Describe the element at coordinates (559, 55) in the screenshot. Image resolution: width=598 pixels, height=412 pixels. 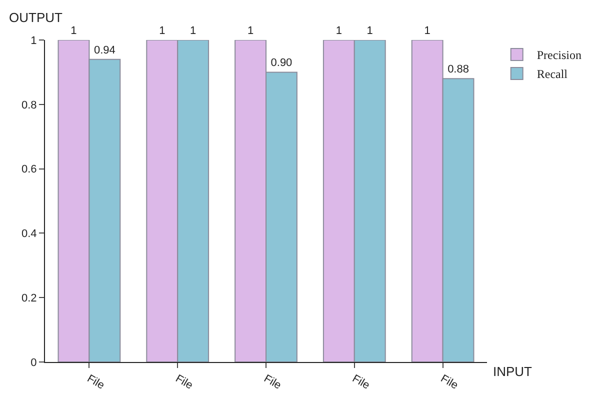
I see `legend-label: Precision` at that location.